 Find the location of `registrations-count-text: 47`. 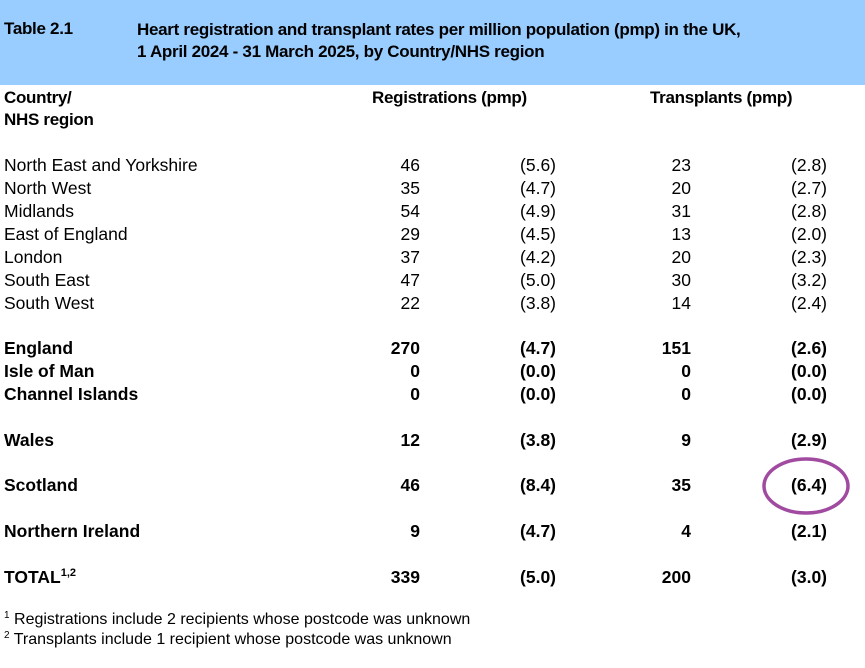

registrations-count-text: 47 is located at coordinates (410, 280).